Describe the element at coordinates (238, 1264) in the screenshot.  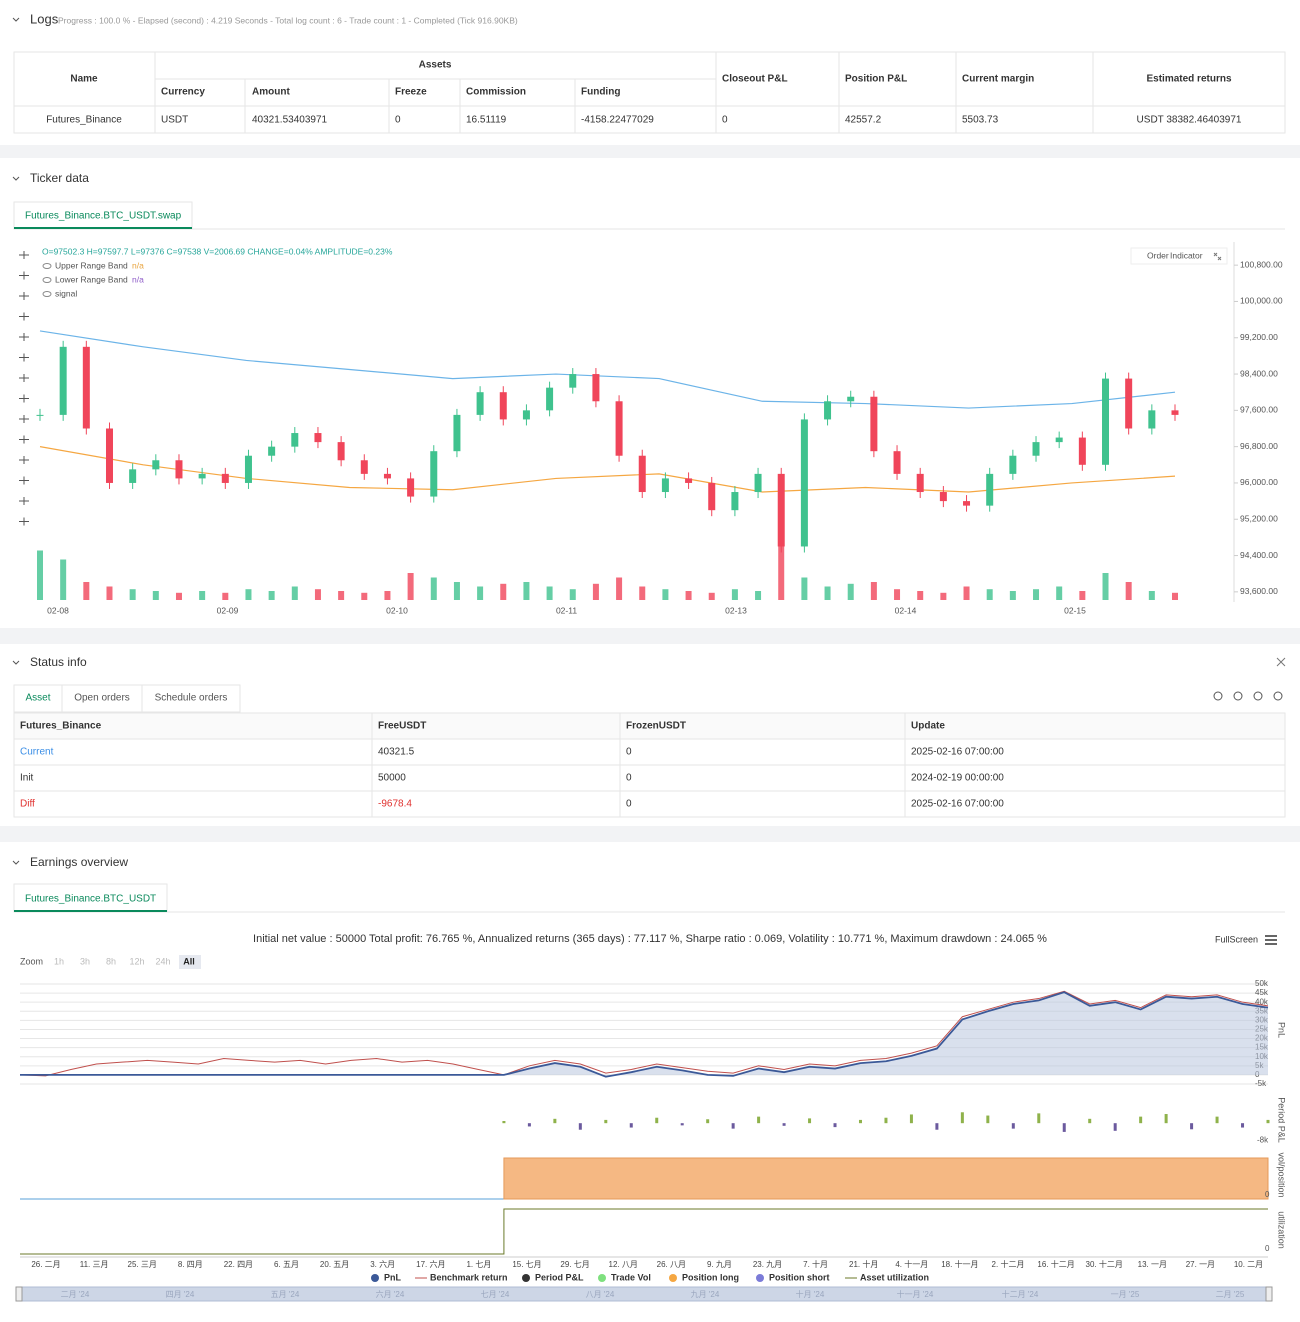
I see `x-tick-label: 22. 四月` at that location.